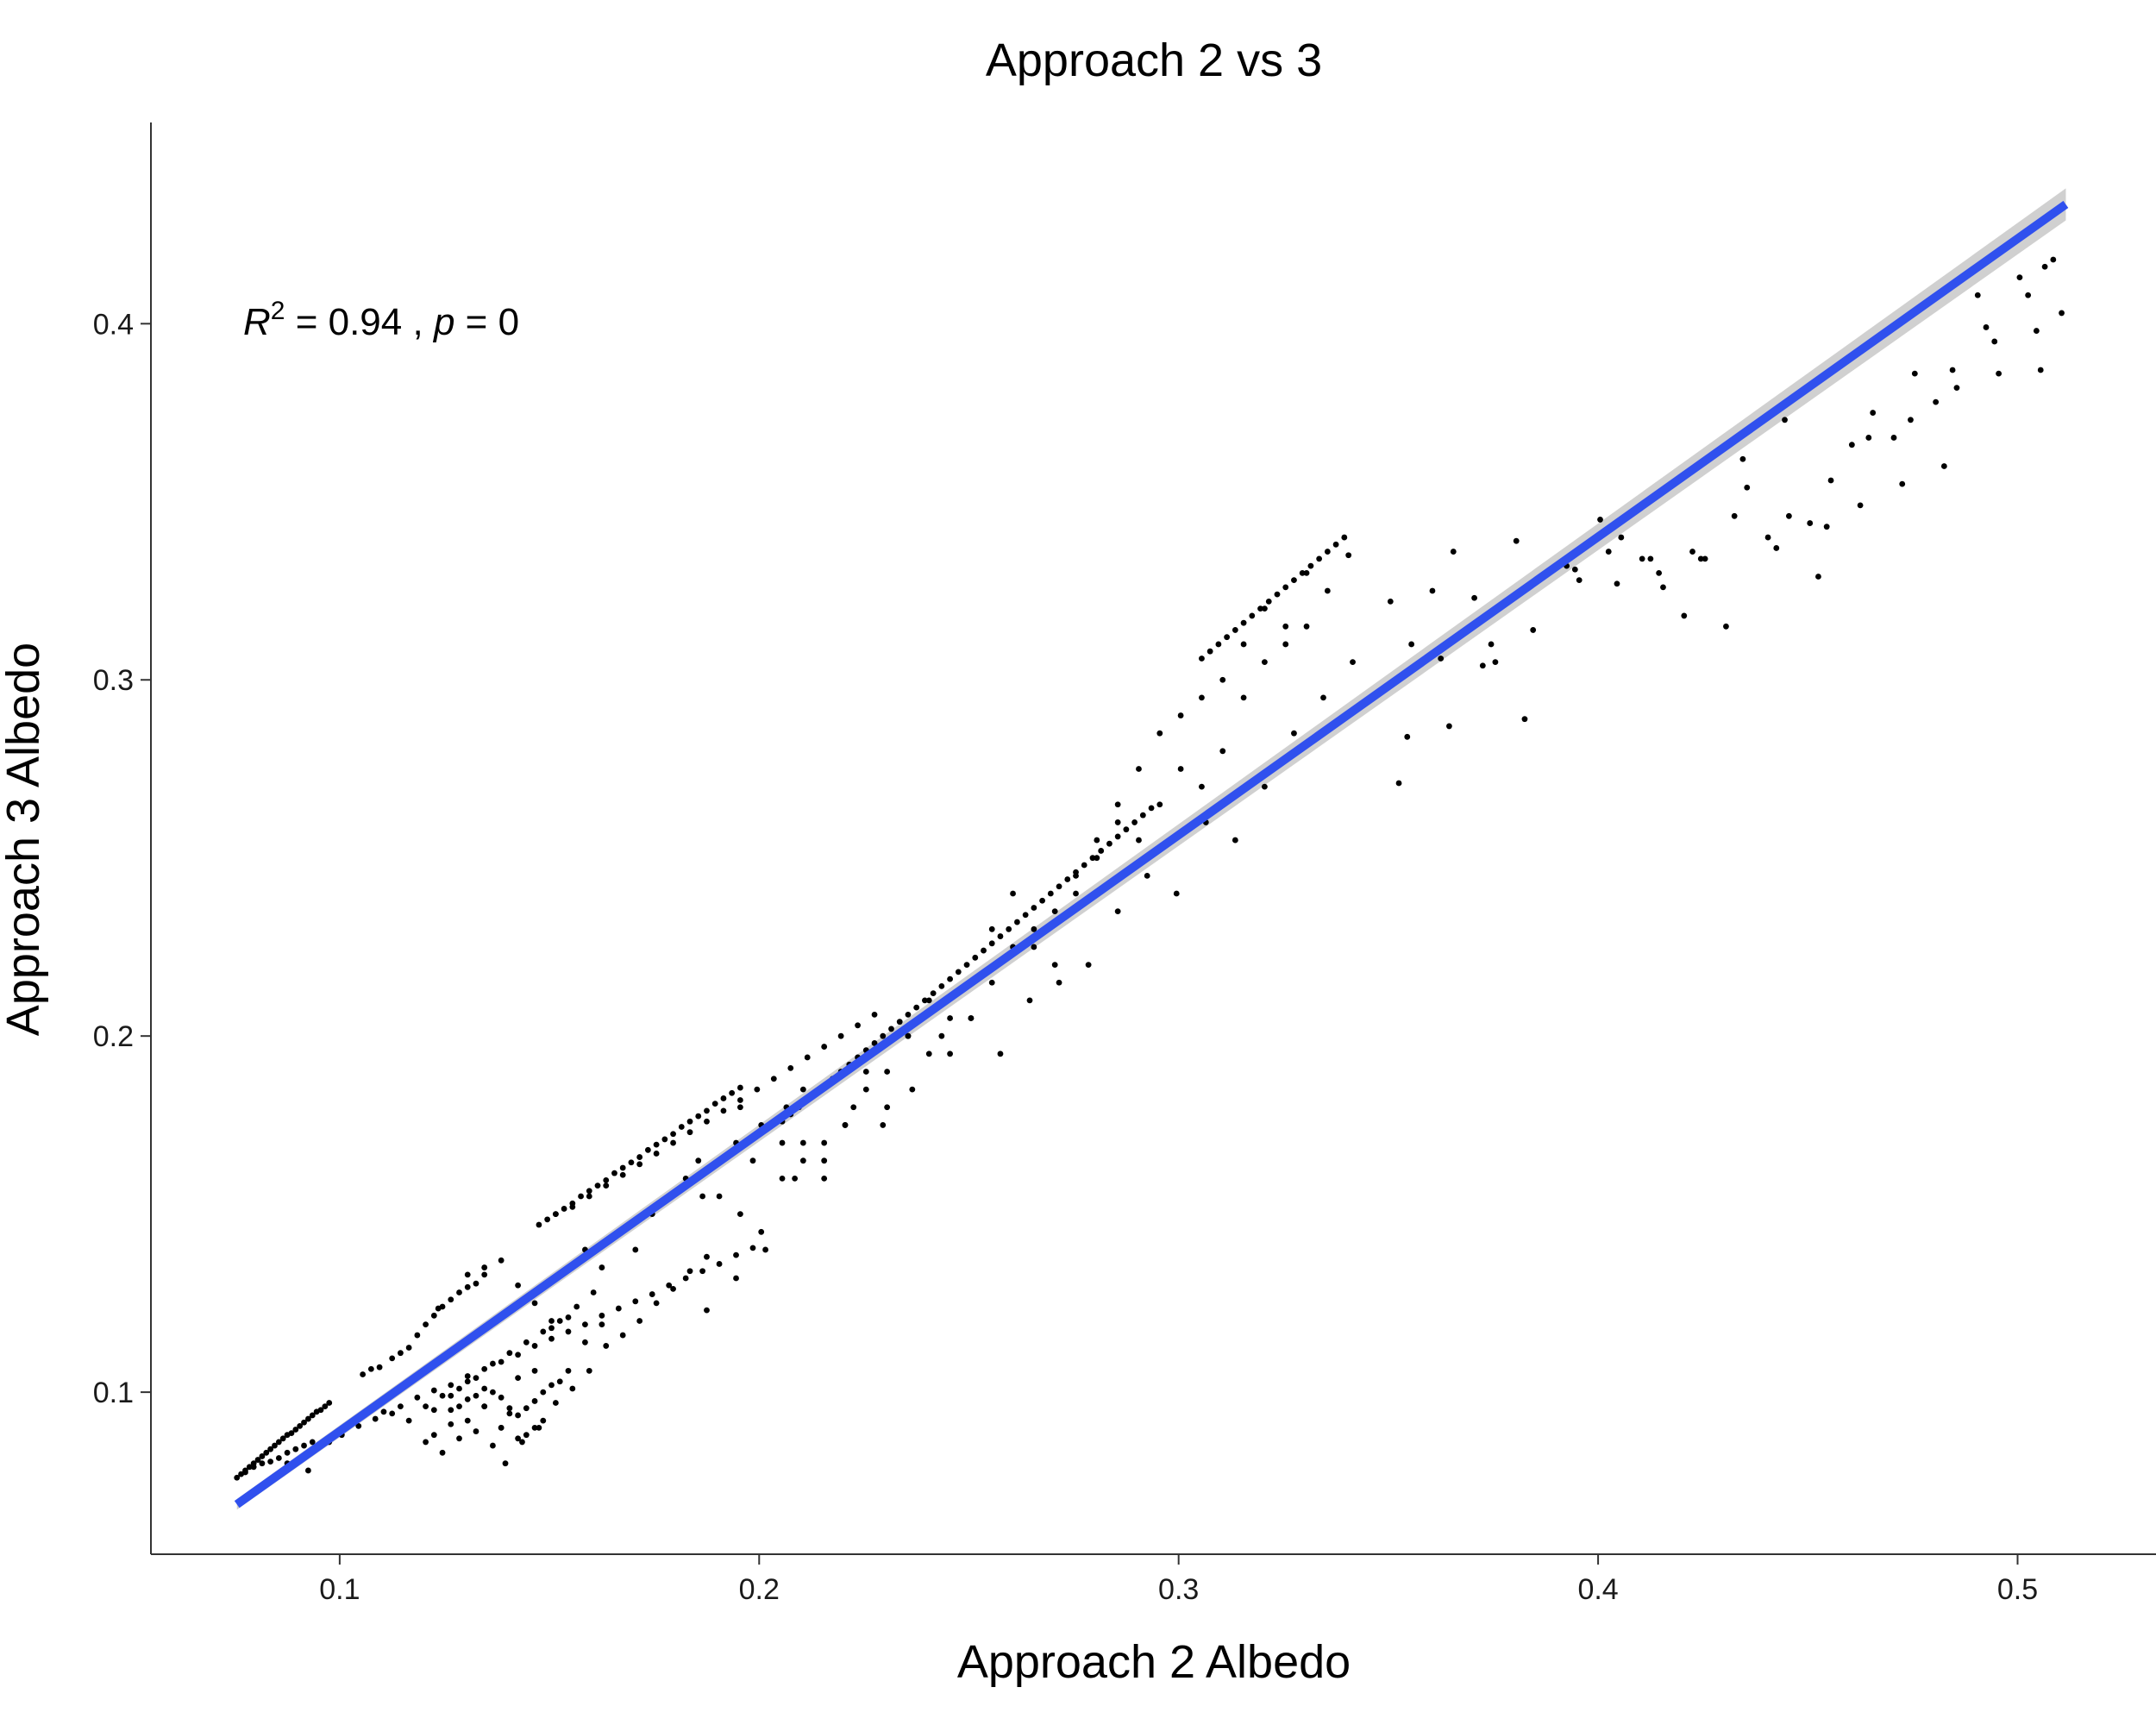 The width and height of the screenshot is (2156, 1725). Describe the element at coordinates (278, 311) in the screenshot. I see `r-superscript: 2` at that location.